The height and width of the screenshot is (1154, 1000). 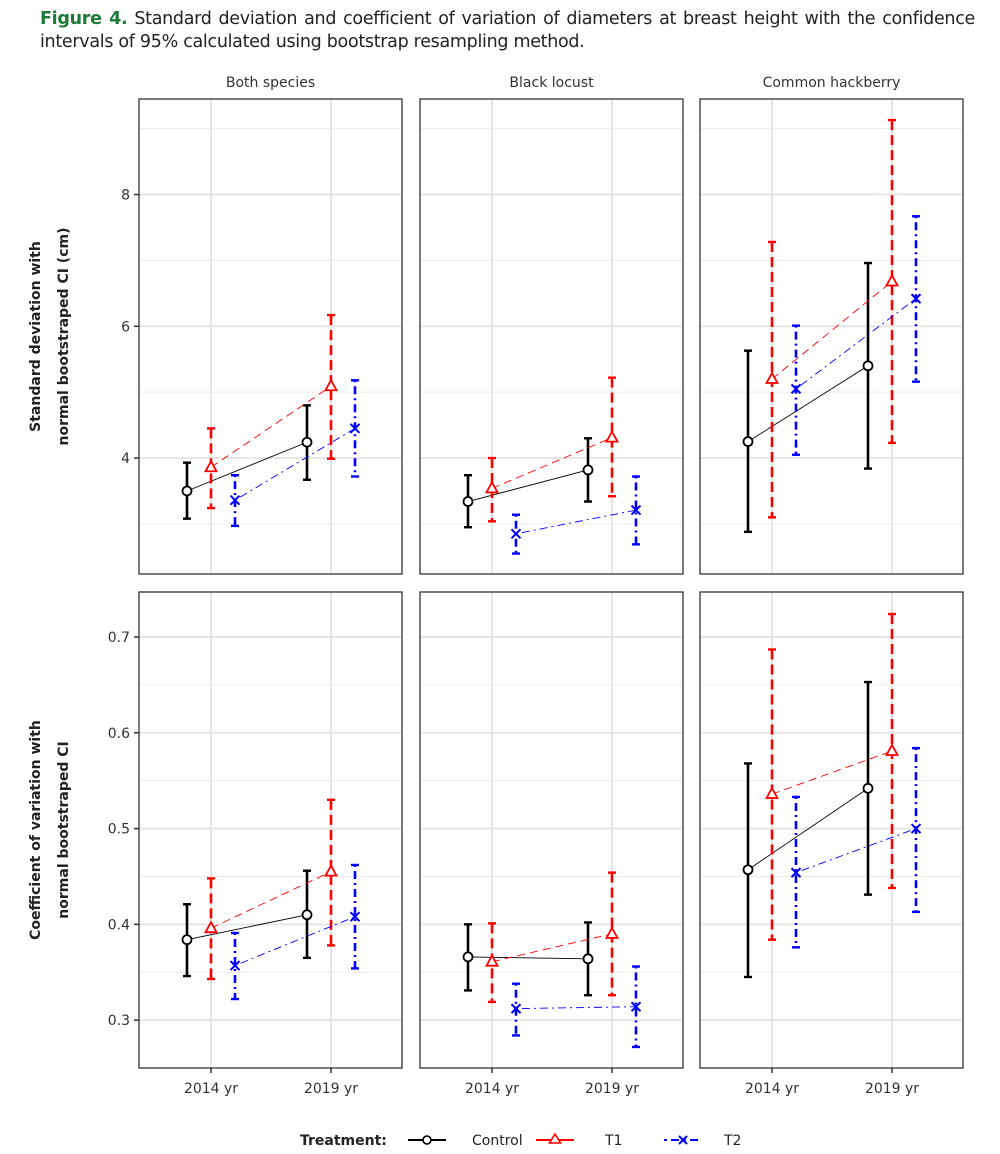 I want to click on y-axis-title: Standard deviation with, so click(x=36, y=336).